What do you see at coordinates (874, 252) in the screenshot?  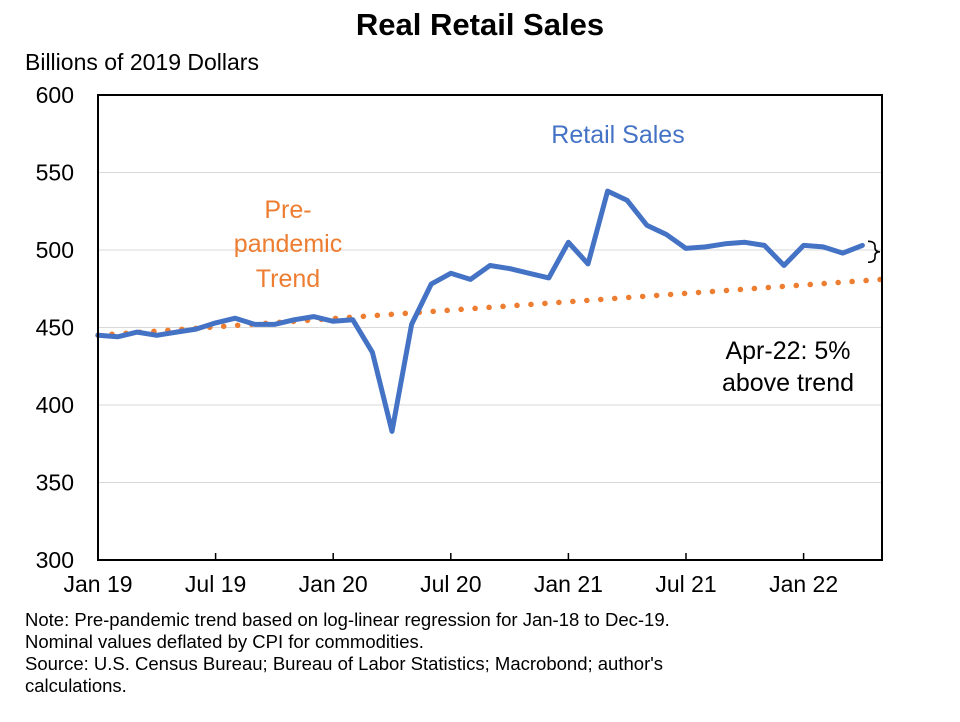 I see `gap-brace` at bounding box center [874, 252].